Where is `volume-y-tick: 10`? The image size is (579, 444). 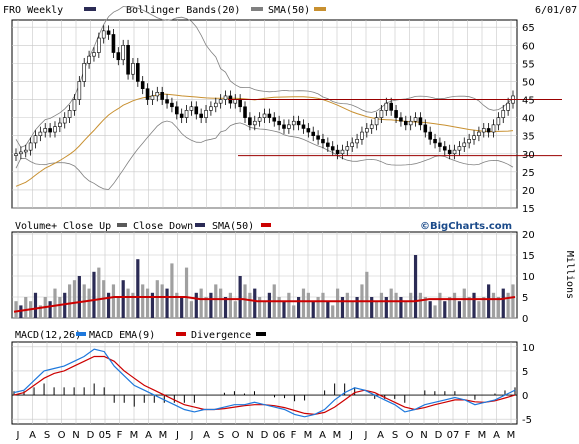
volume-y-tick: 10 is located at coordinates (528, 277).